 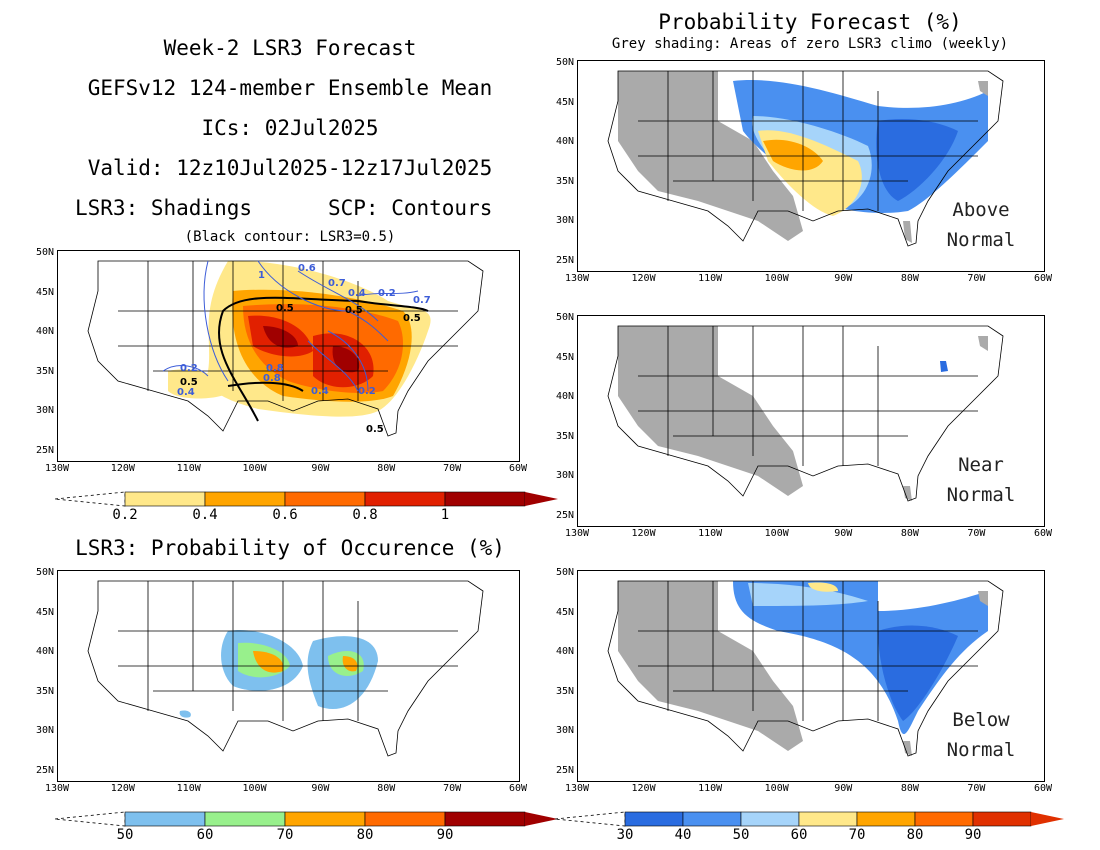 I want to click on header-black-contour-note: (Black contour: LSR3=0.5), so click(x=290, y=237).